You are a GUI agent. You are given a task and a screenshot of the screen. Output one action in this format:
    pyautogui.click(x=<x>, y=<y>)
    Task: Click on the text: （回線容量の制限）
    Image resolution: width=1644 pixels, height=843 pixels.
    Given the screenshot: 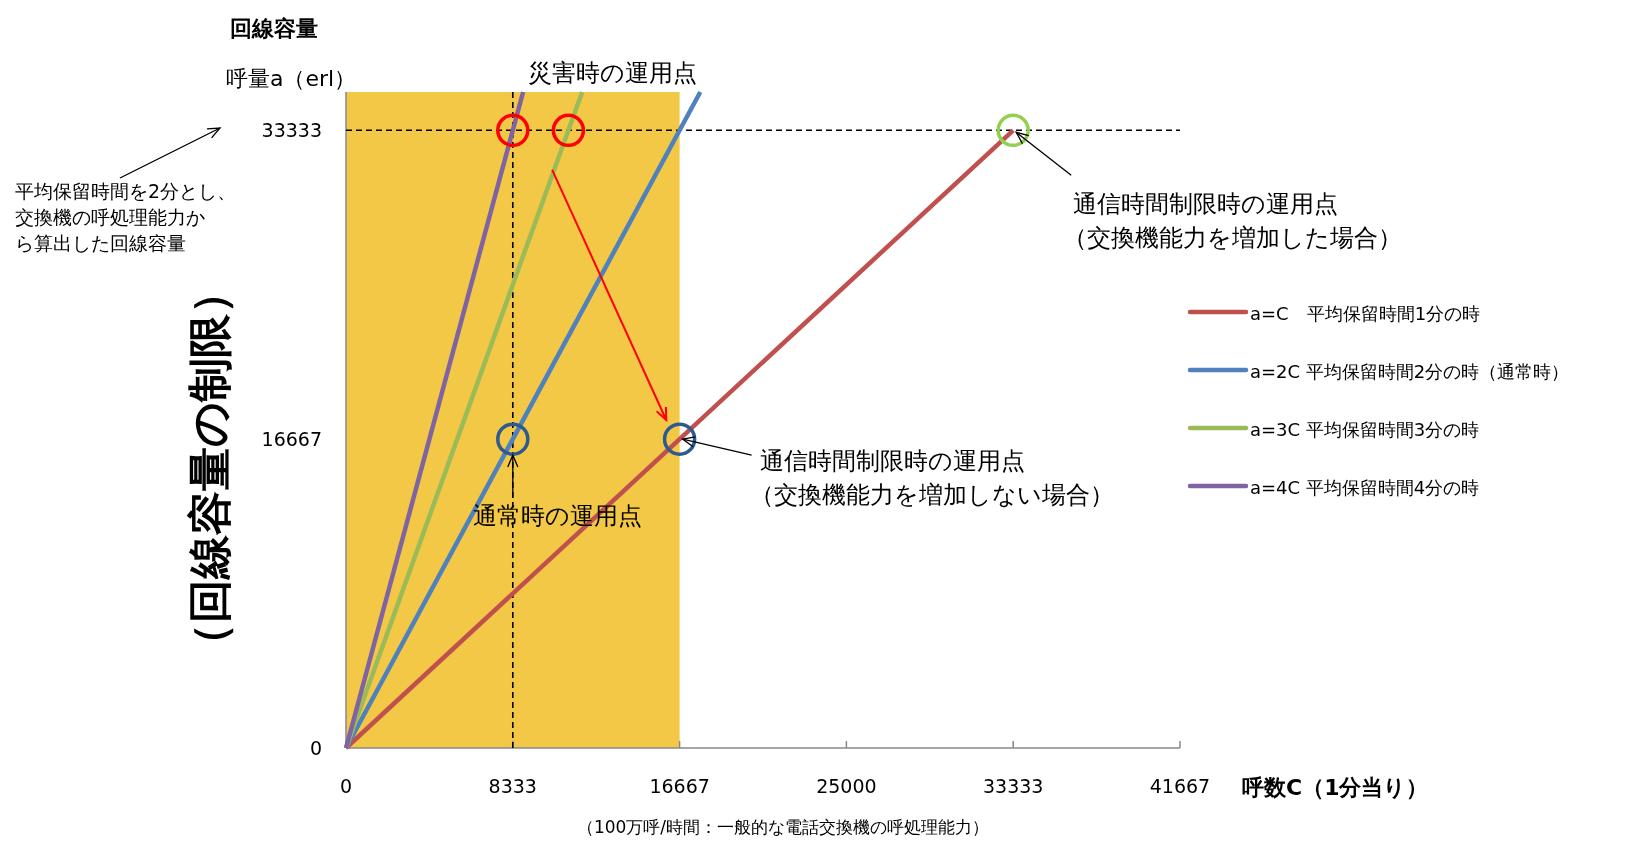 What is the action you would take?
    pyautogui.click(x=209, y=468)
    